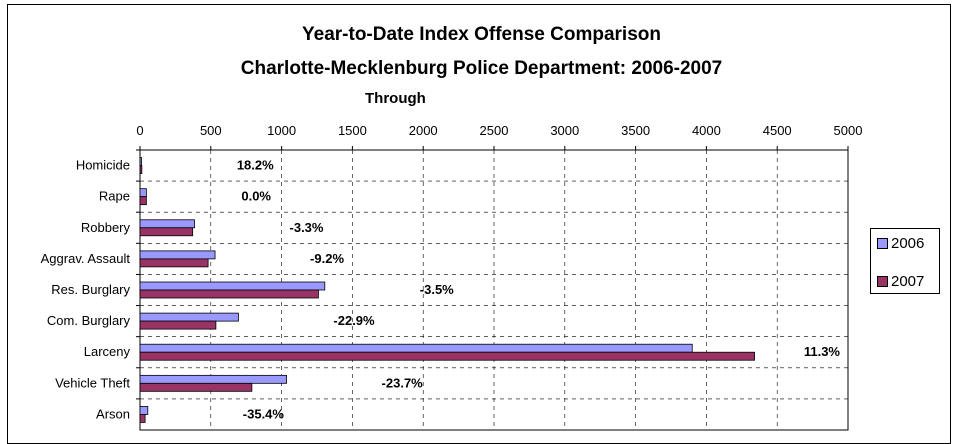  What do you see at coordinates (437, 289) in the screenshot?
I see `percent-change-label: -3.5%` at bounding box center [437, 289].